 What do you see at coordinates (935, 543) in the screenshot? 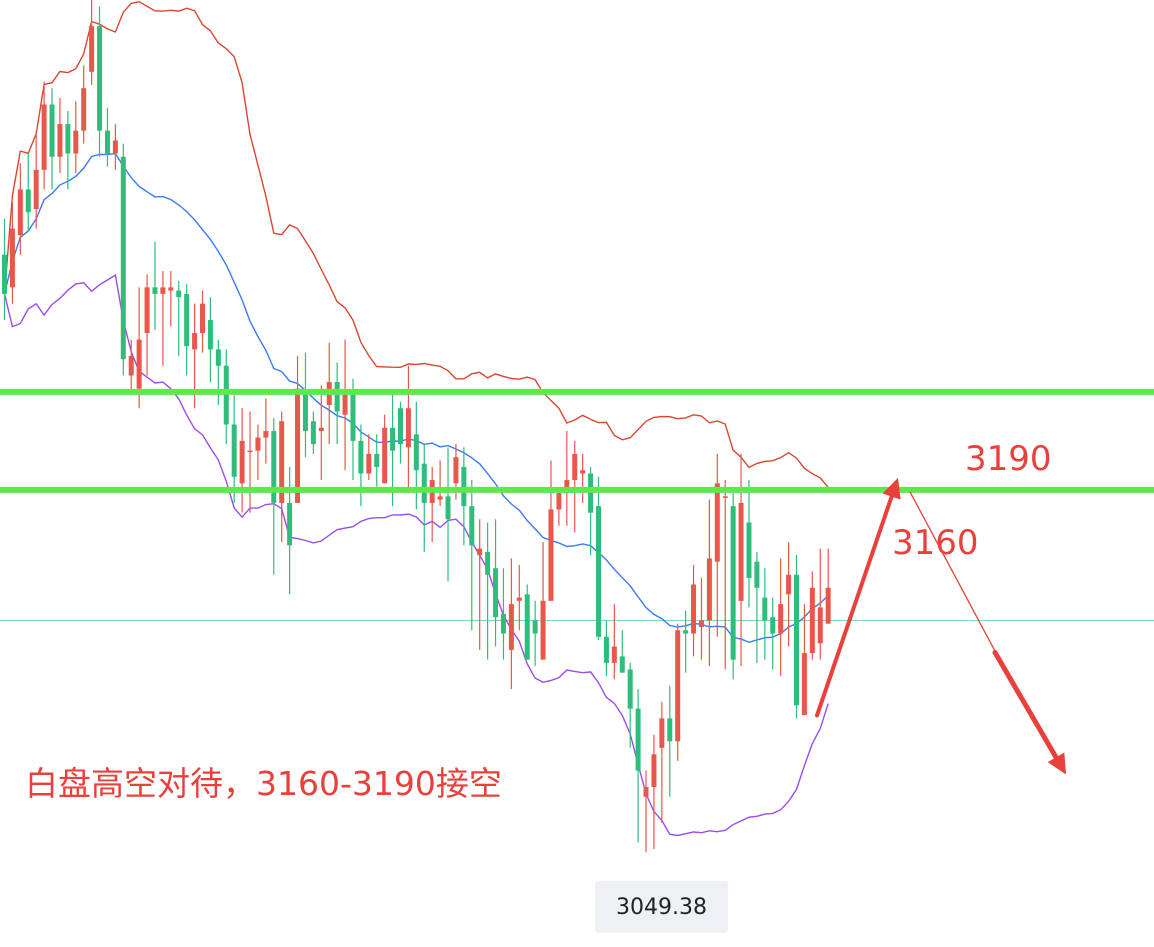
I see `level-label-3160: 3160` at bounding box center [935, 543].